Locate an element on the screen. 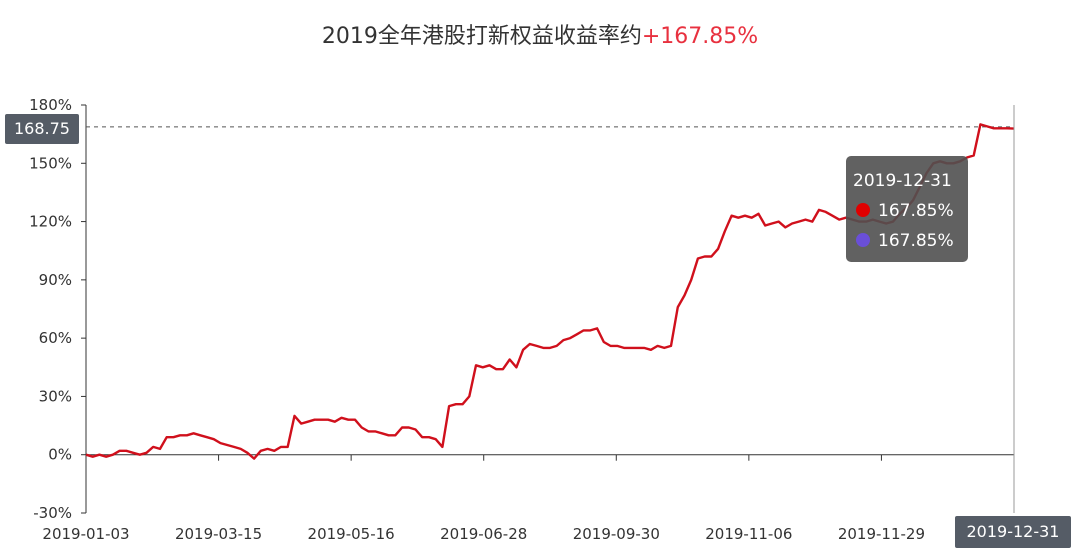 This screenshot has width=1080, height=556. chart-title: 2019全年港股打新权益收益率约+167.85% is located at coordinates (540, 34).